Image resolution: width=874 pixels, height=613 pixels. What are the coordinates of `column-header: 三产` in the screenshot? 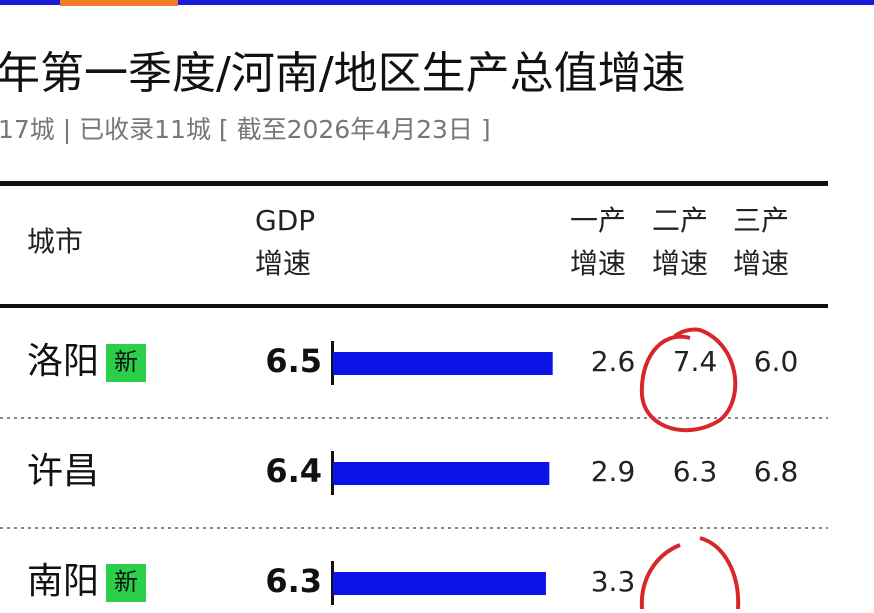 It's located at (761, 220).